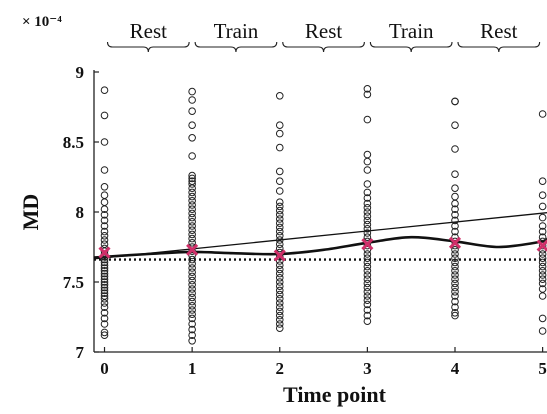 The width and height of the screenshot is (547, 414). What do you see at coordinates (324, 31) in the screenshot?
I see `phase-label: Rest` at bounding box center [324, 31].